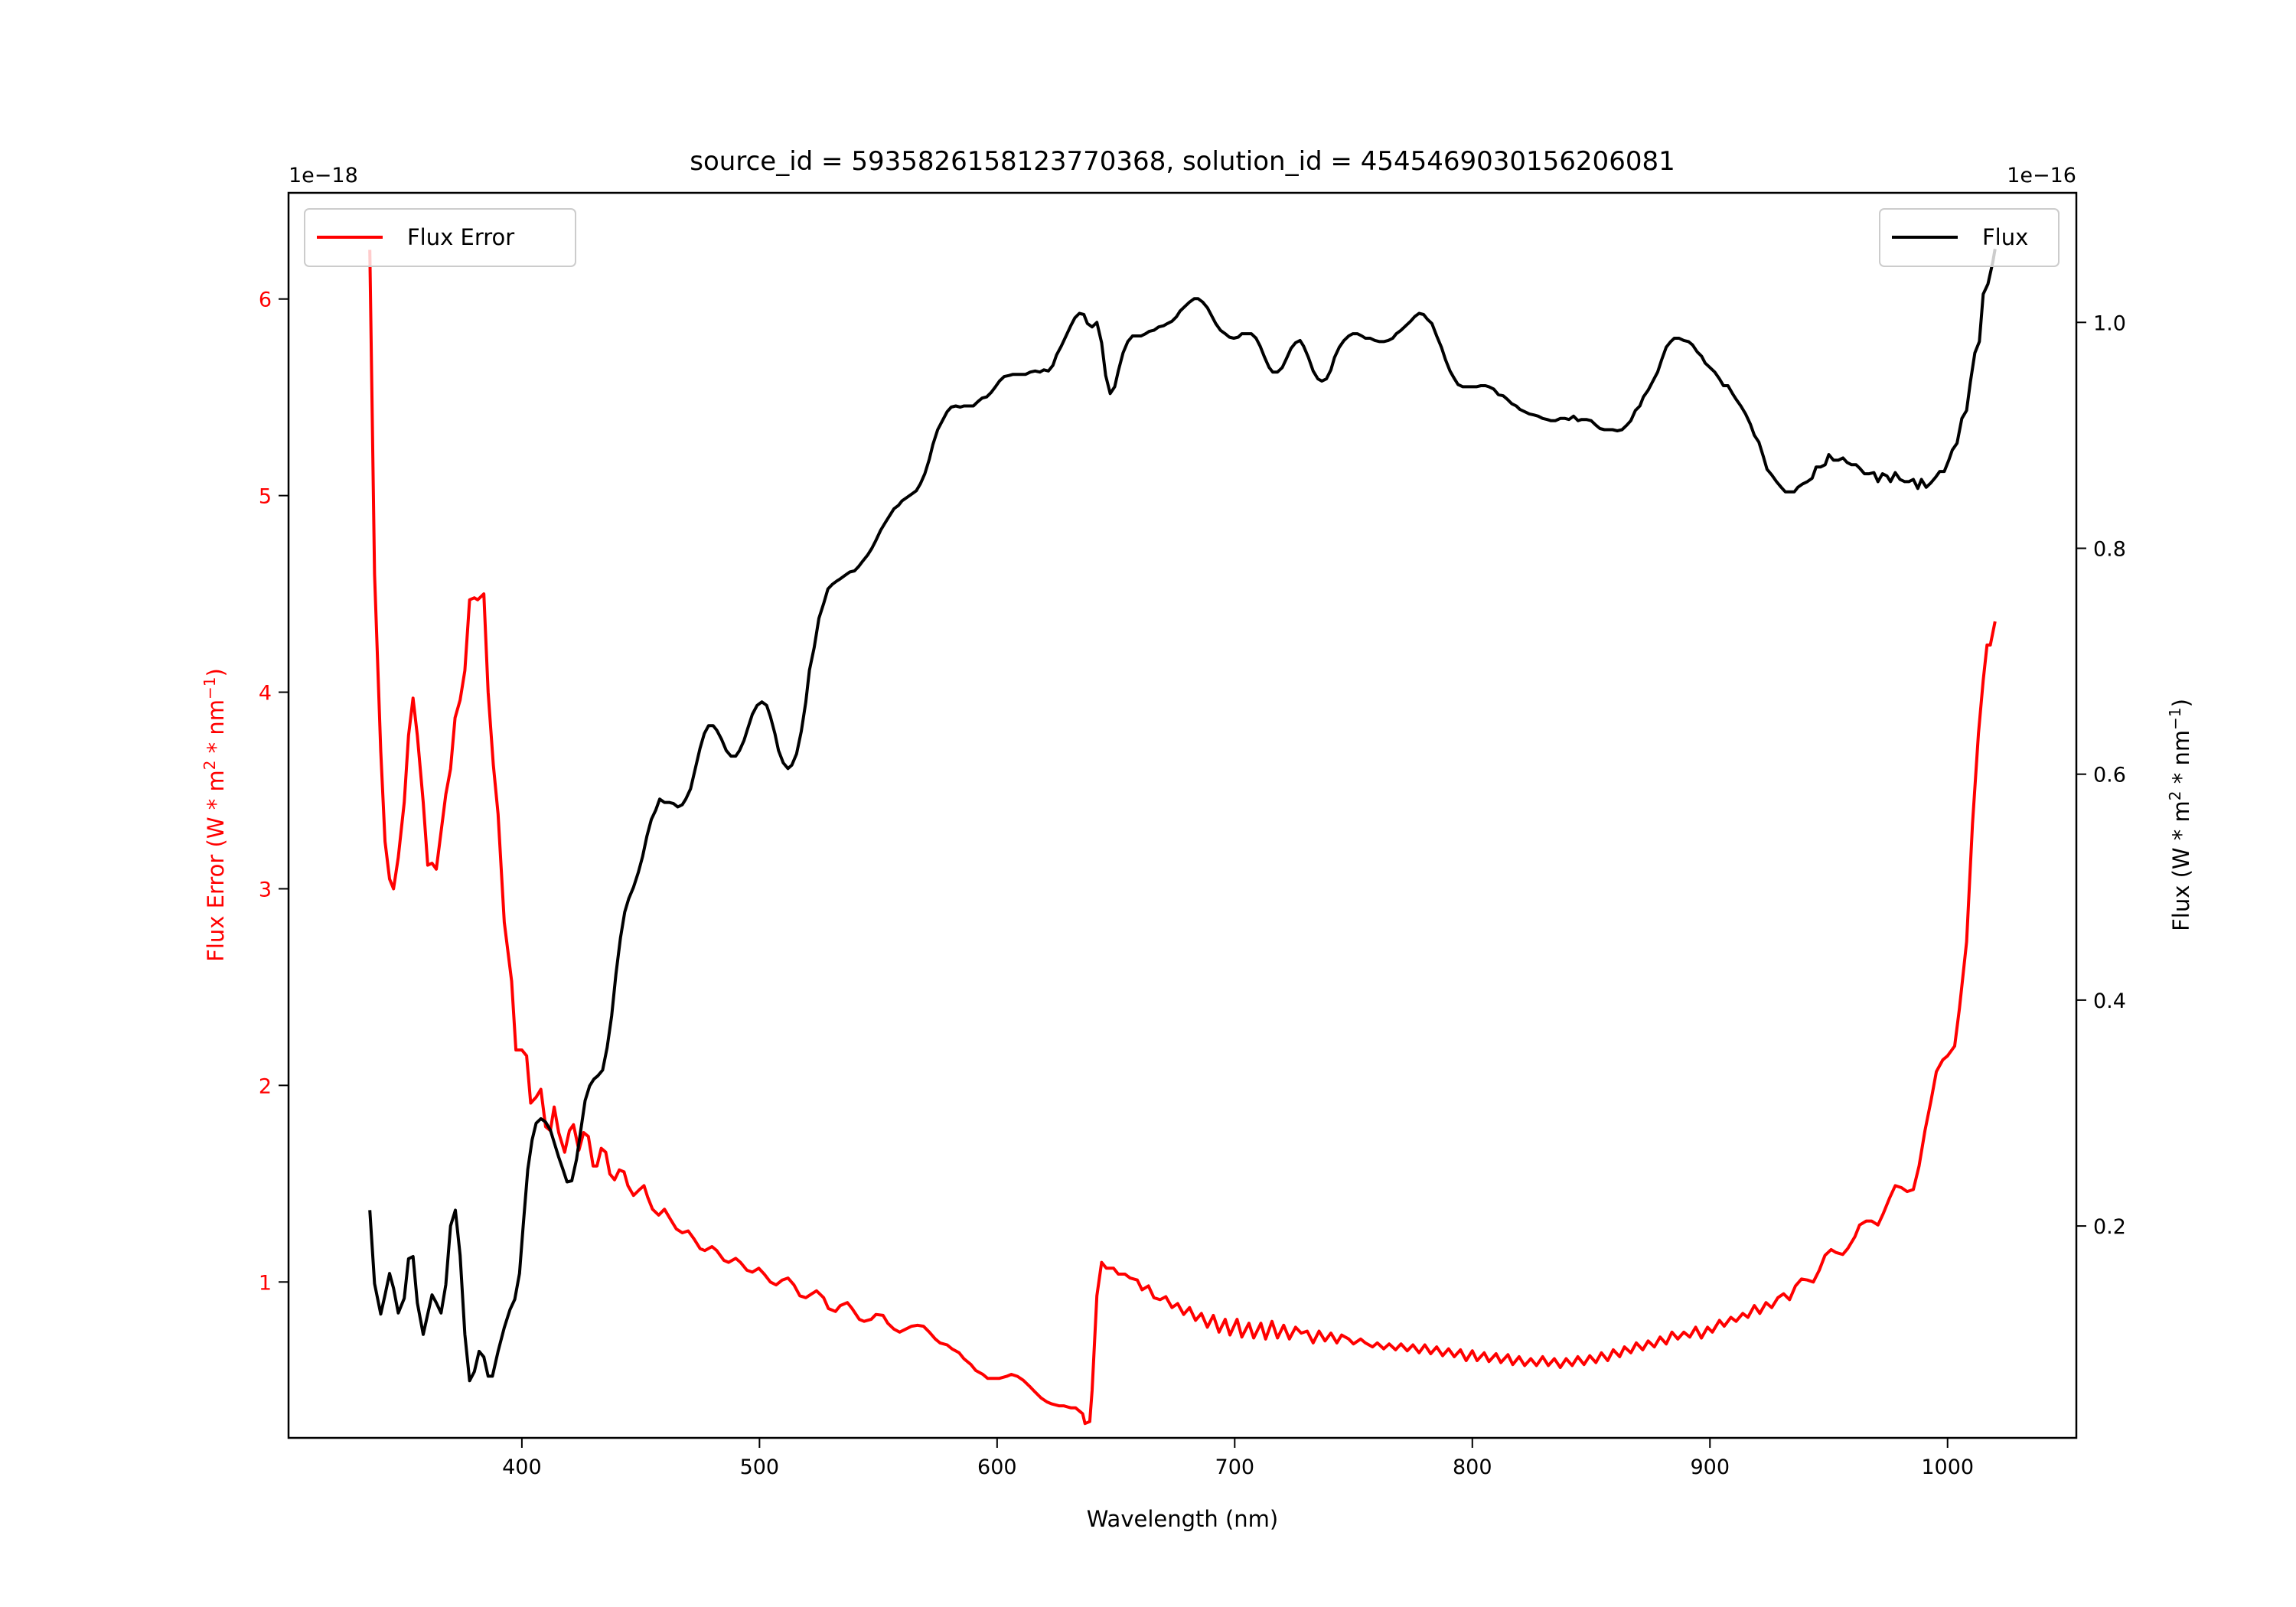  I want to click on right-y-tick-label: 1.0, so click(2109, 323).